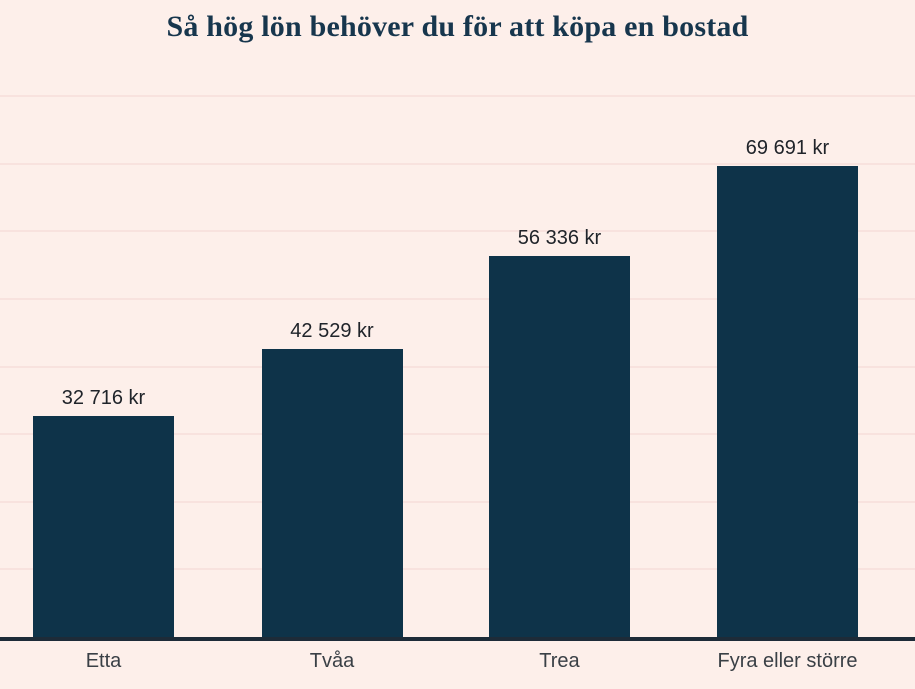 This screenshot has width=915, height=689. Describe the element at coordinates (457, 639) in the screenshot. I see `x-axis-baseline` at that location.